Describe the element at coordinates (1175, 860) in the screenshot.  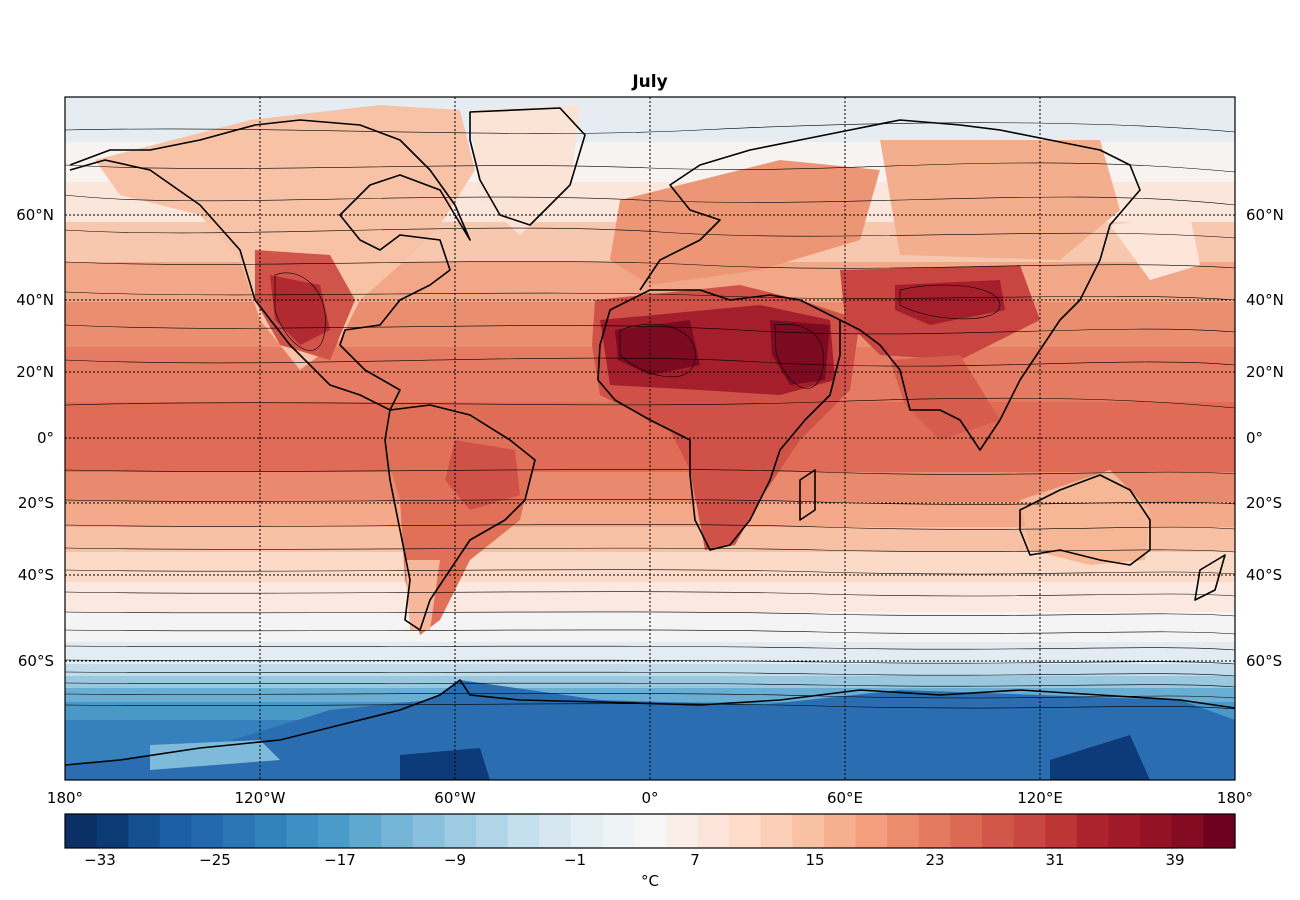
I see `colorbar-tick-label: 39` at that location.